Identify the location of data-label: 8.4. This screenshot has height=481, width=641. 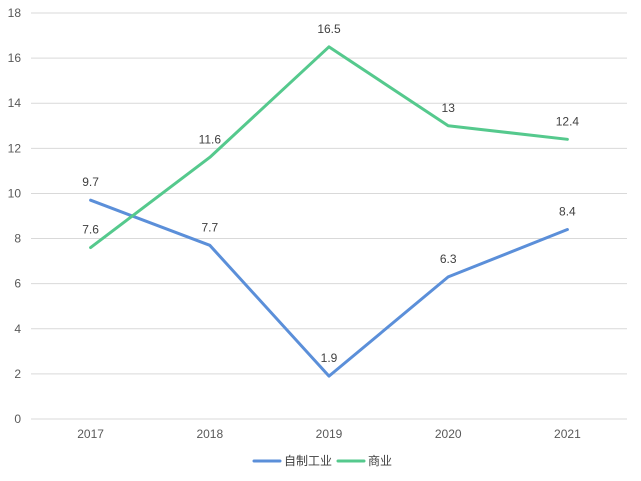
(567, 212).